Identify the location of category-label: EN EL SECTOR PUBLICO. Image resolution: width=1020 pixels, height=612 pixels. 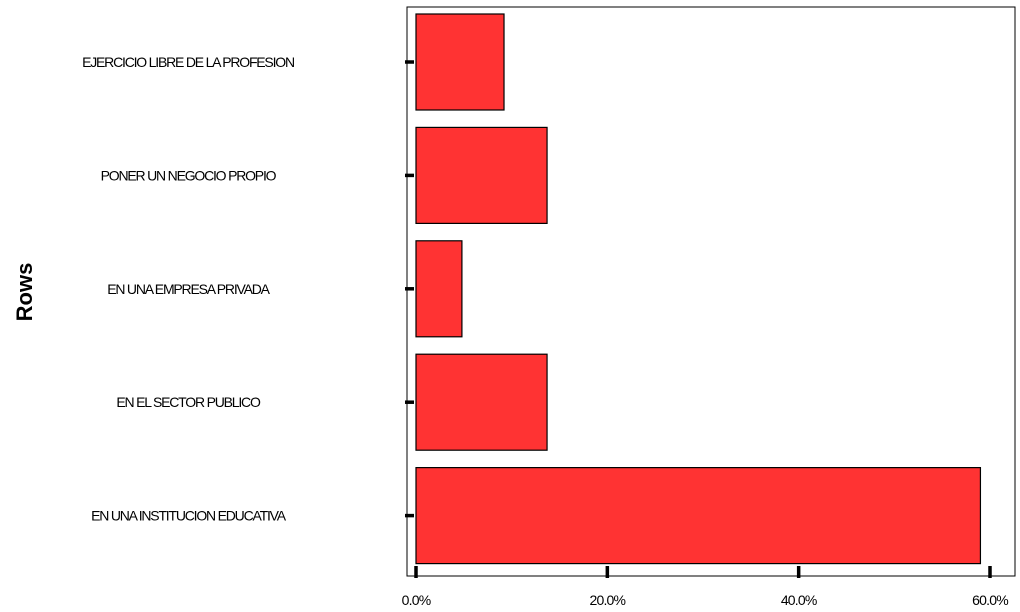
(188, 402).